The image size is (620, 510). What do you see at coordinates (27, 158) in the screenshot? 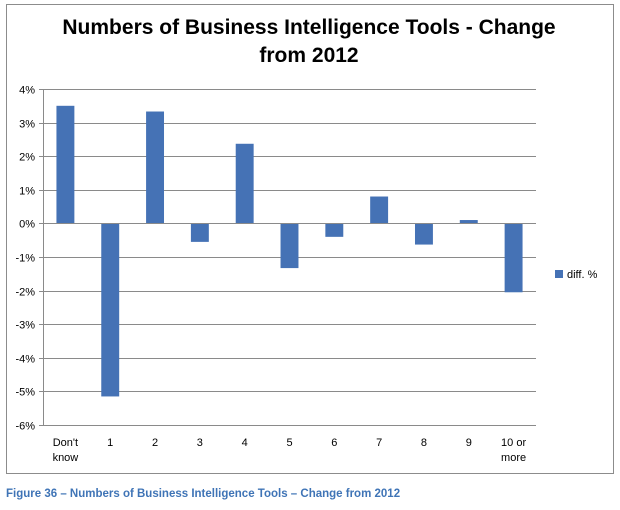
I see `y-tick-label: 2%` at bounding box center [27, 158].